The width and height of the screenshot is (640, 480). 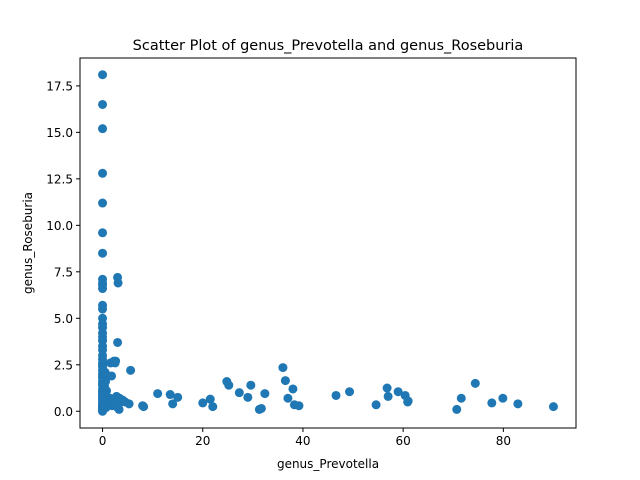 I want to click on x-axis-label: genus_Prevotella, so click(x=328, y=464).